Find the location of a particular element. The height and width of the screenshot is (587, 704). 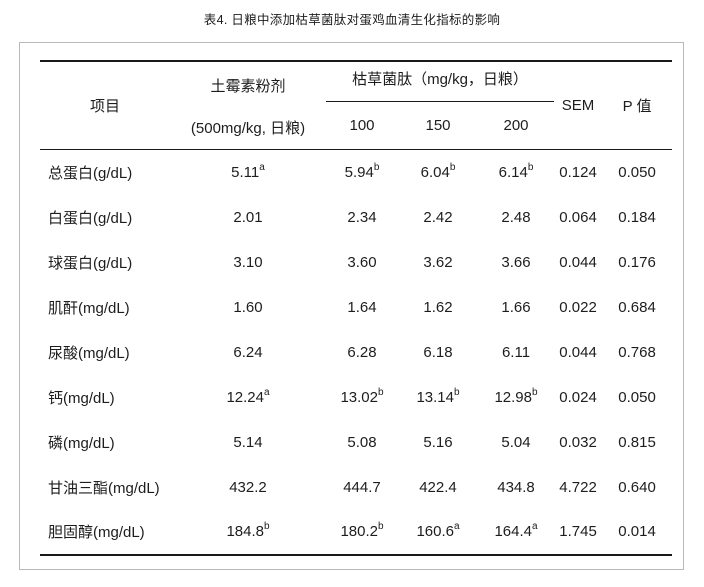

cell-value: 444.7 is located at coordinates (362, 487).